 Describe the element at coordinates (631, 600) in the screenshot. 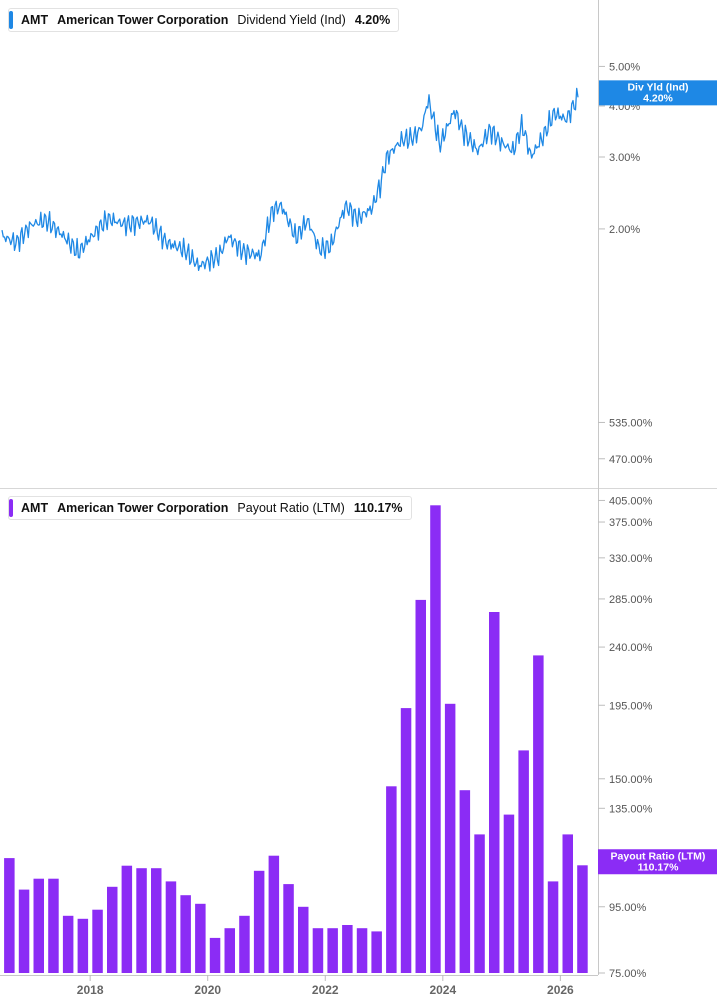

I see `bottom-y-tick-label: 285.00%` at that location.